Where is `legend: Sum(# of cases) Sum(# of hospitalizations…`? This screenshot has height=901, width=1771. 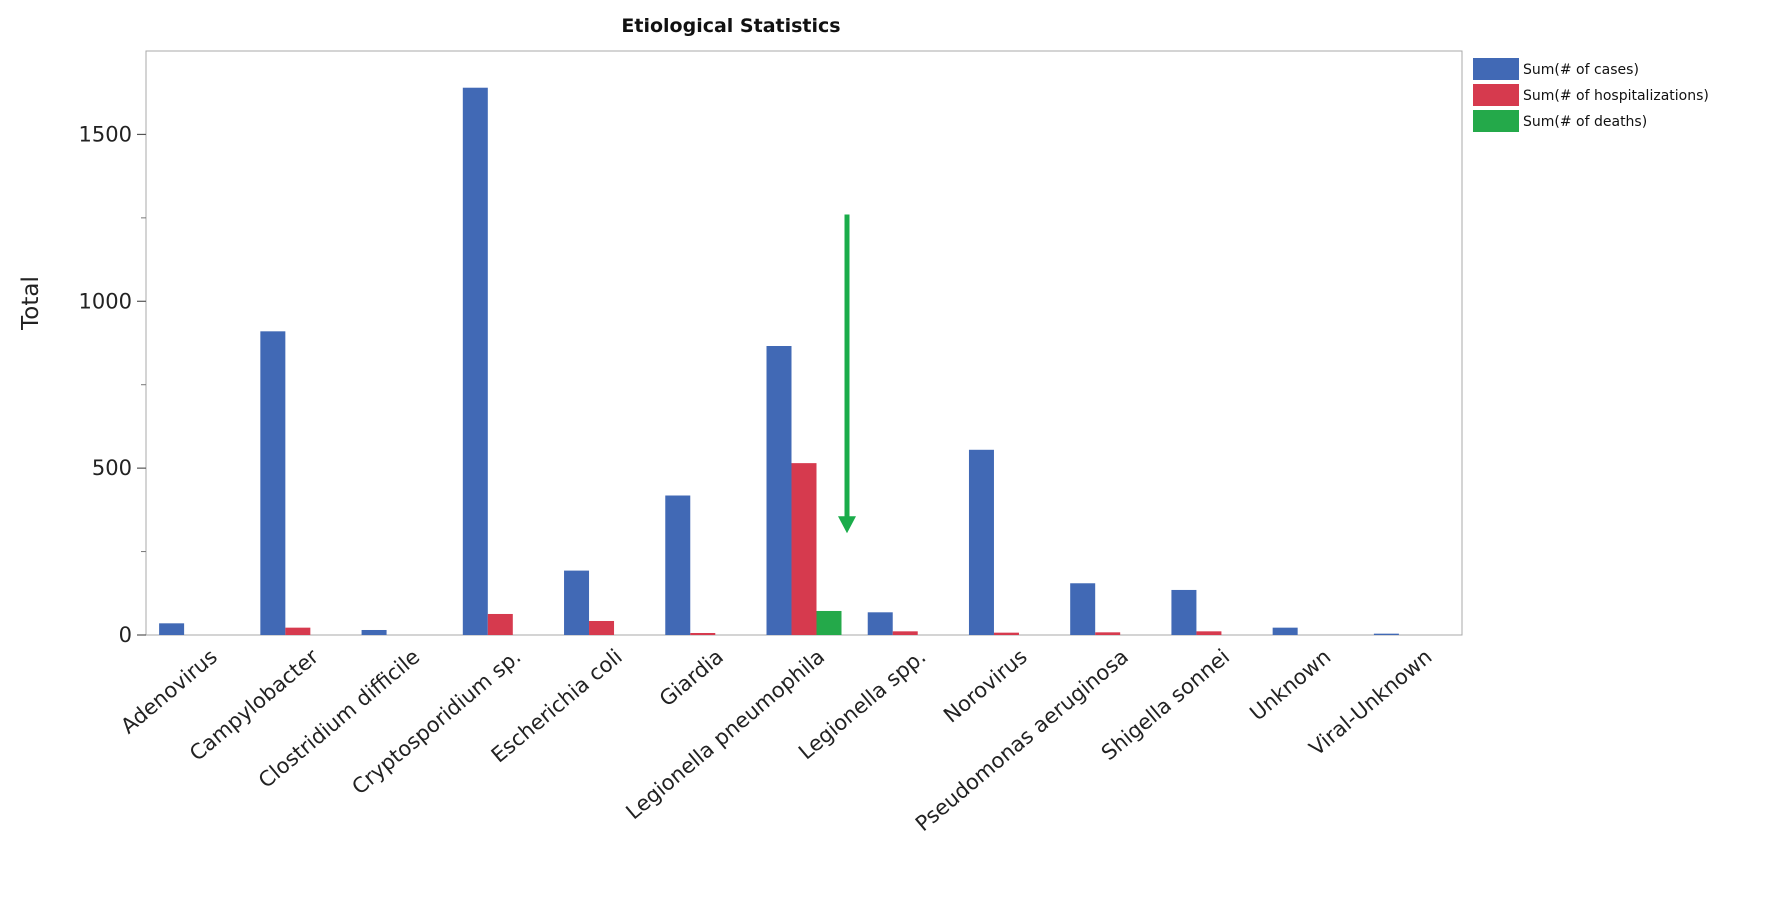
legend: Sum(# of cases) Sum(# of hospitalizations… is located at coordinates (1591, 95).